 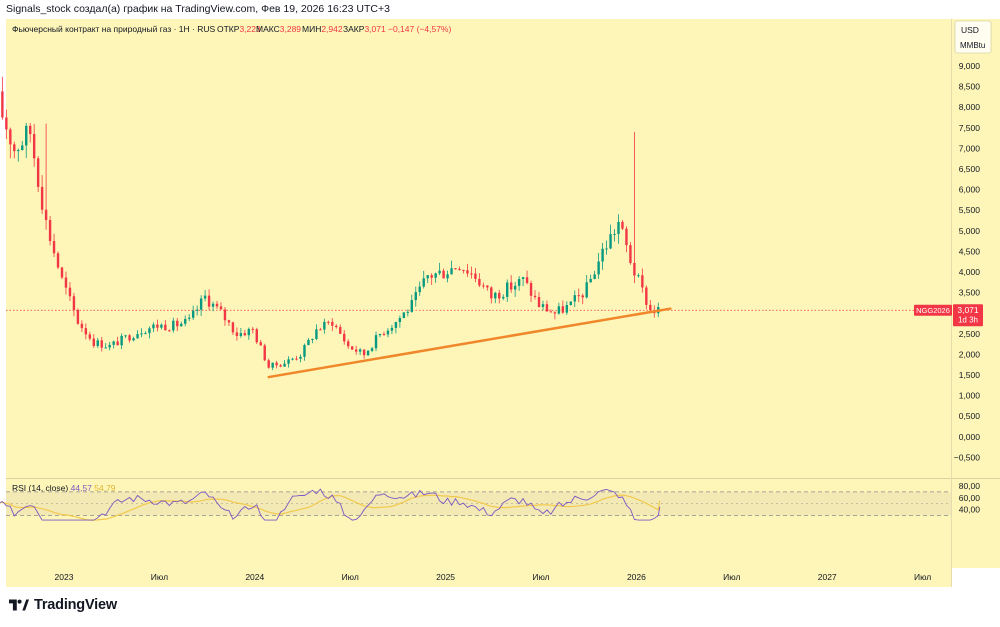 What do you see at coordinates (970, 486) in the screenshot?
I see `rsi-tick-label: 80,00` at bounding box center [970, 486].